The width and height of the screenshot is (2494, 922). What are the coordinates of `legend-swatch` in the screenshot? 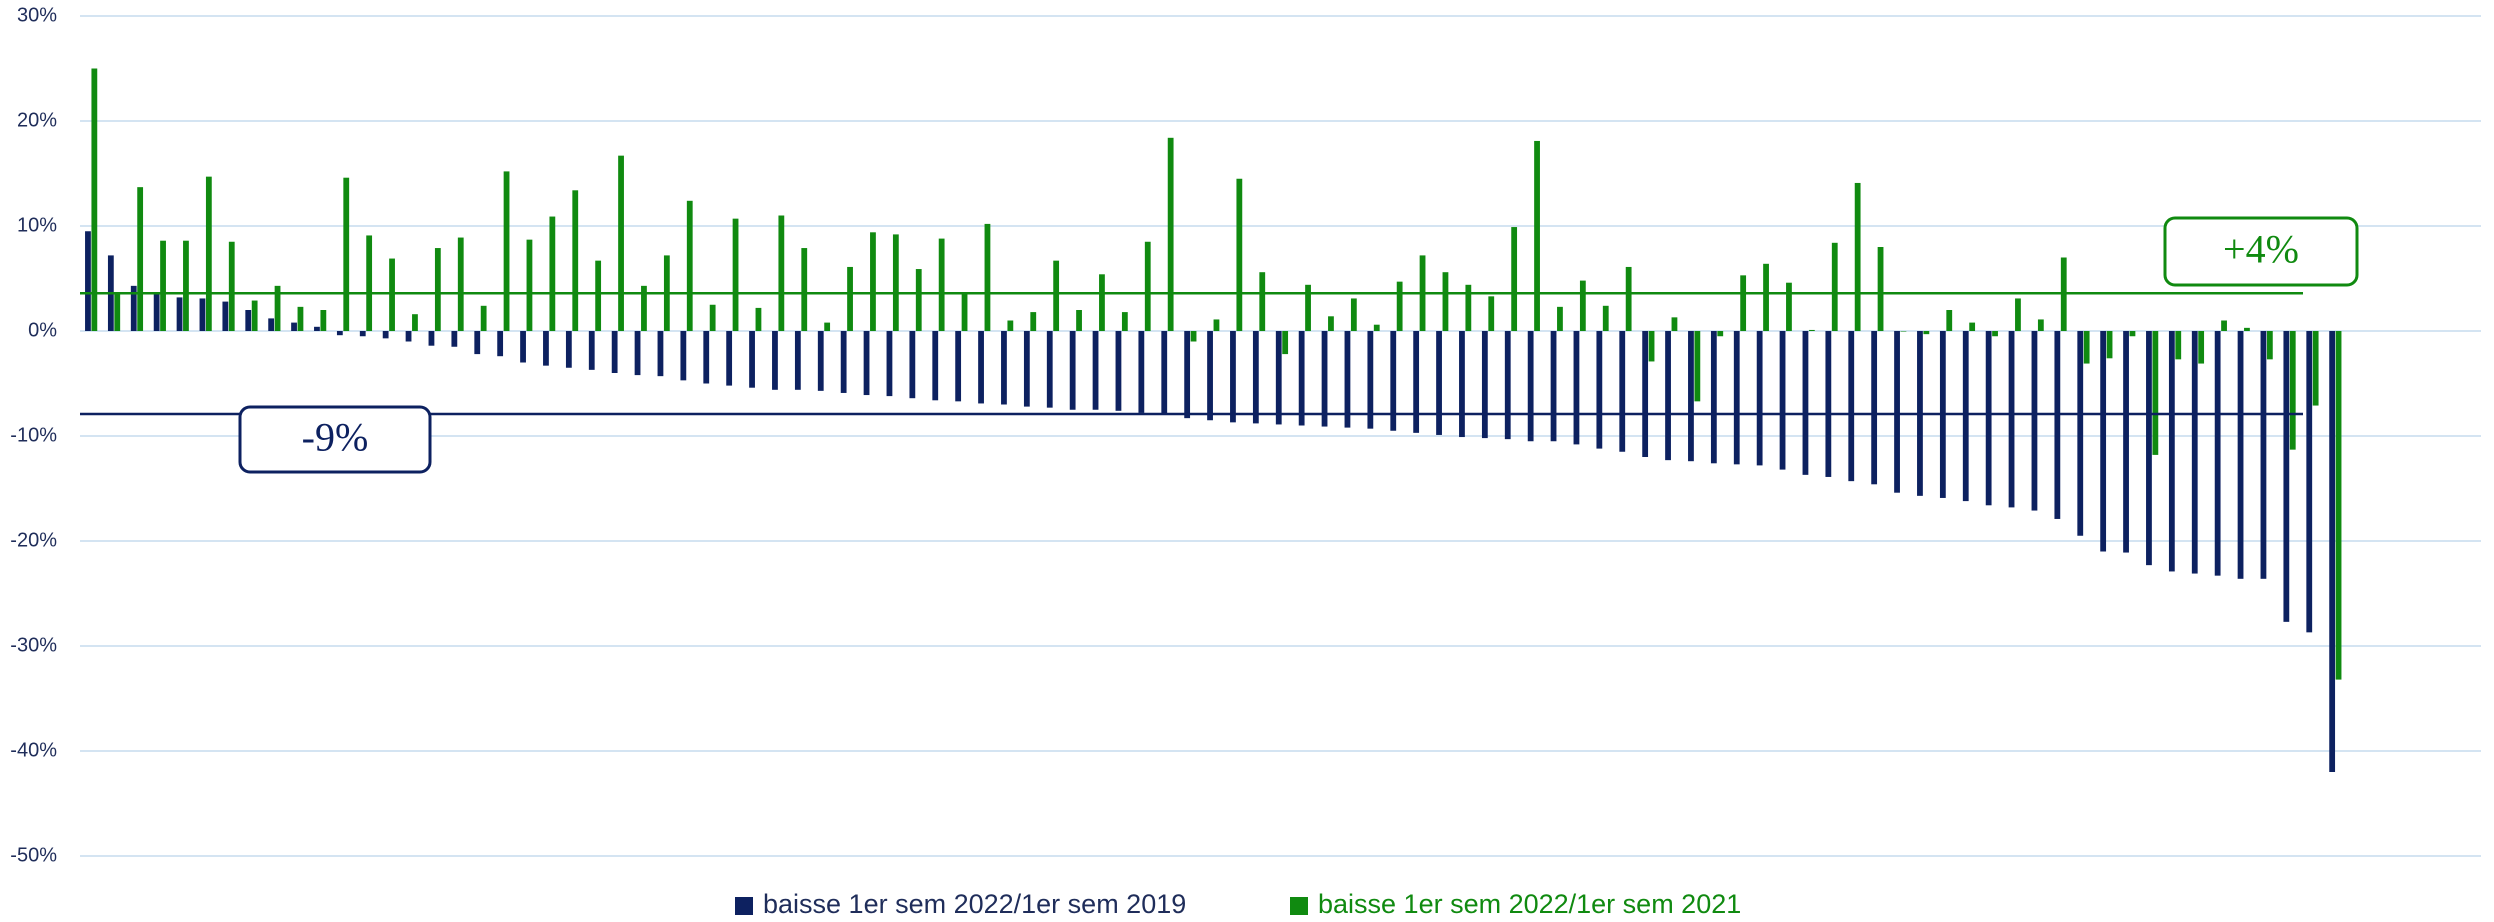 It's located at (744, 906).